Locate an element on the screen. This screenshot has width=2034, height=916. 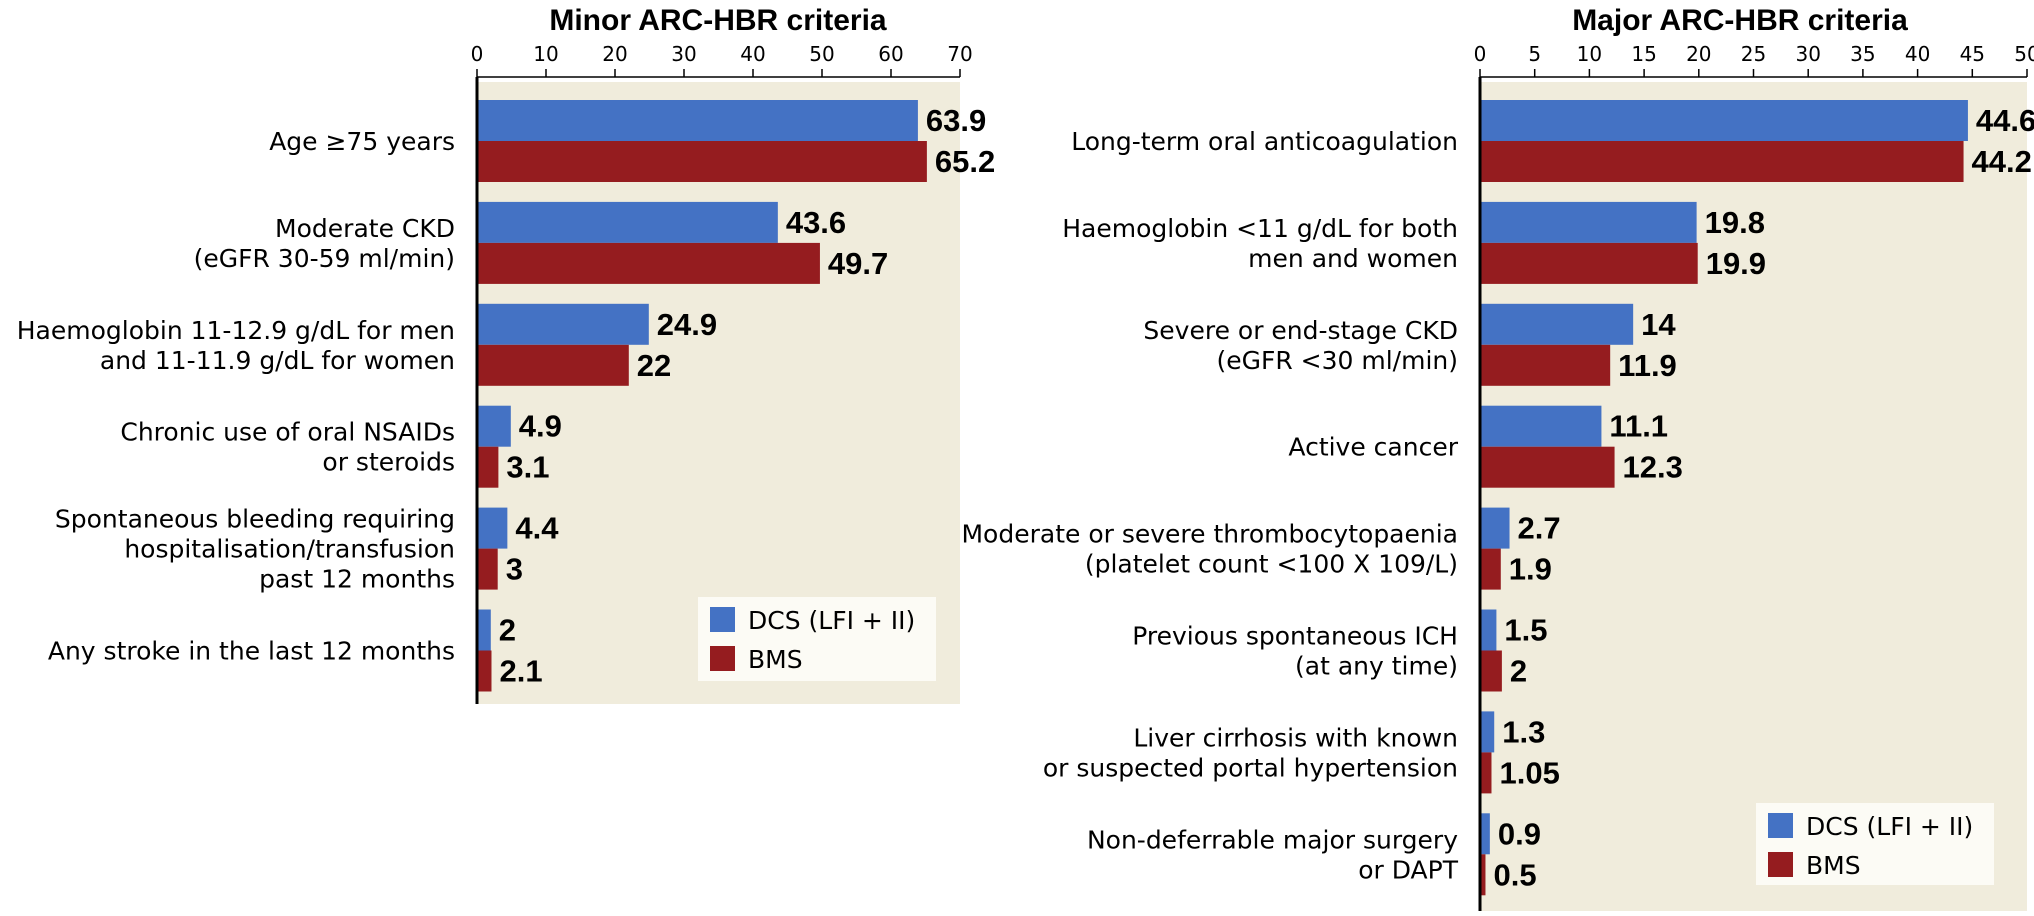
x-tick-label-1-4: 20 is located at coordinates (1698, 54).